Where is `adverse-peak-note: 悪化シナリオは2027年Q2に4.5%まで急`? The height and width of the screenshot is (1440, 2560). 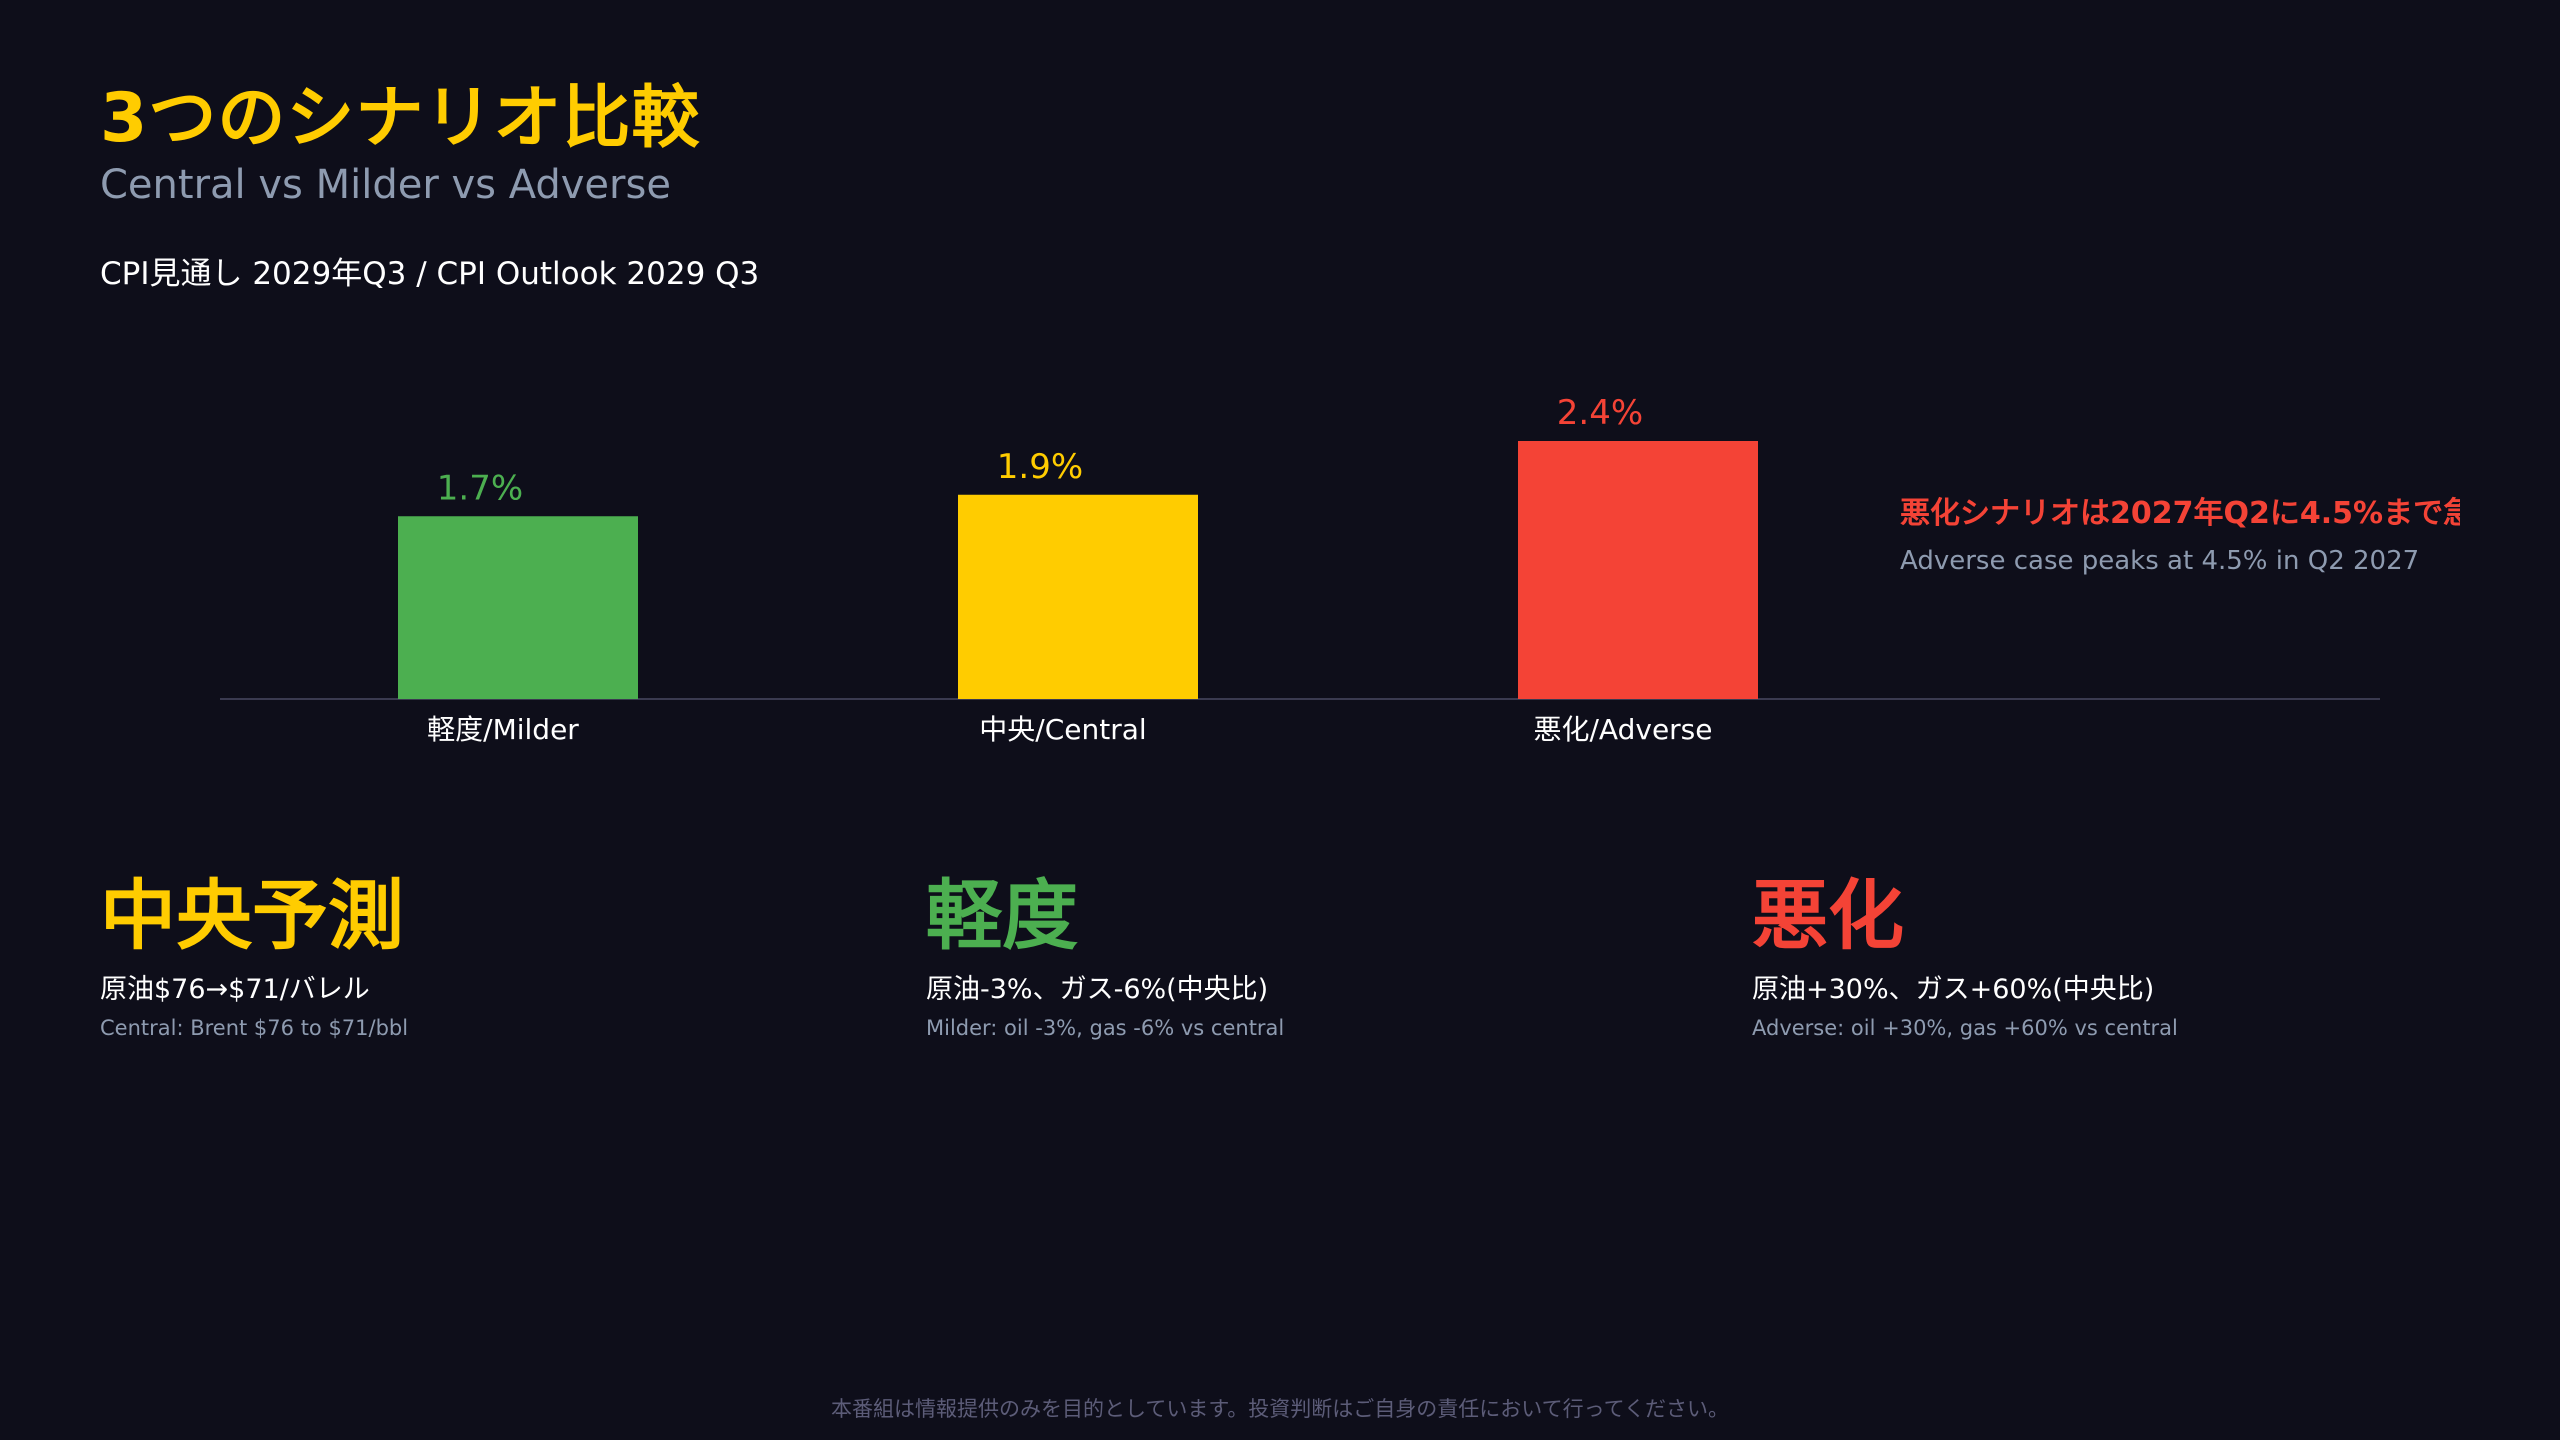 adverse-peak-note: 悪化シナリオは2027年Q2に4.5%まで急 is located at coordinates (2180, 513).